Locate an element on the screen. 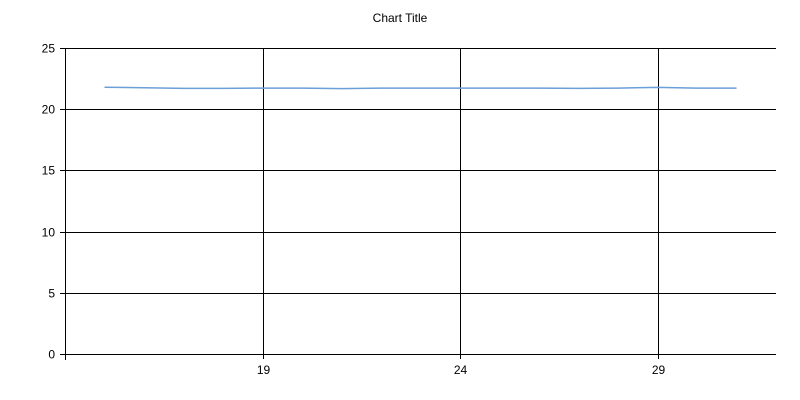  series-line is located at coordinates (420, 88).